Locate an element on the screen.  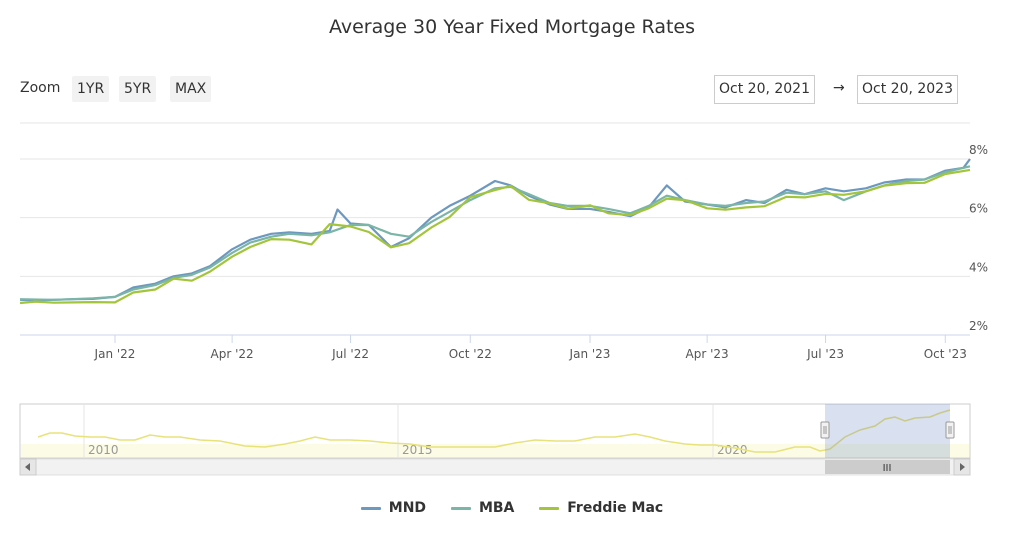
x-tick-label: Oct '22 is located at coordinates (470, 354).